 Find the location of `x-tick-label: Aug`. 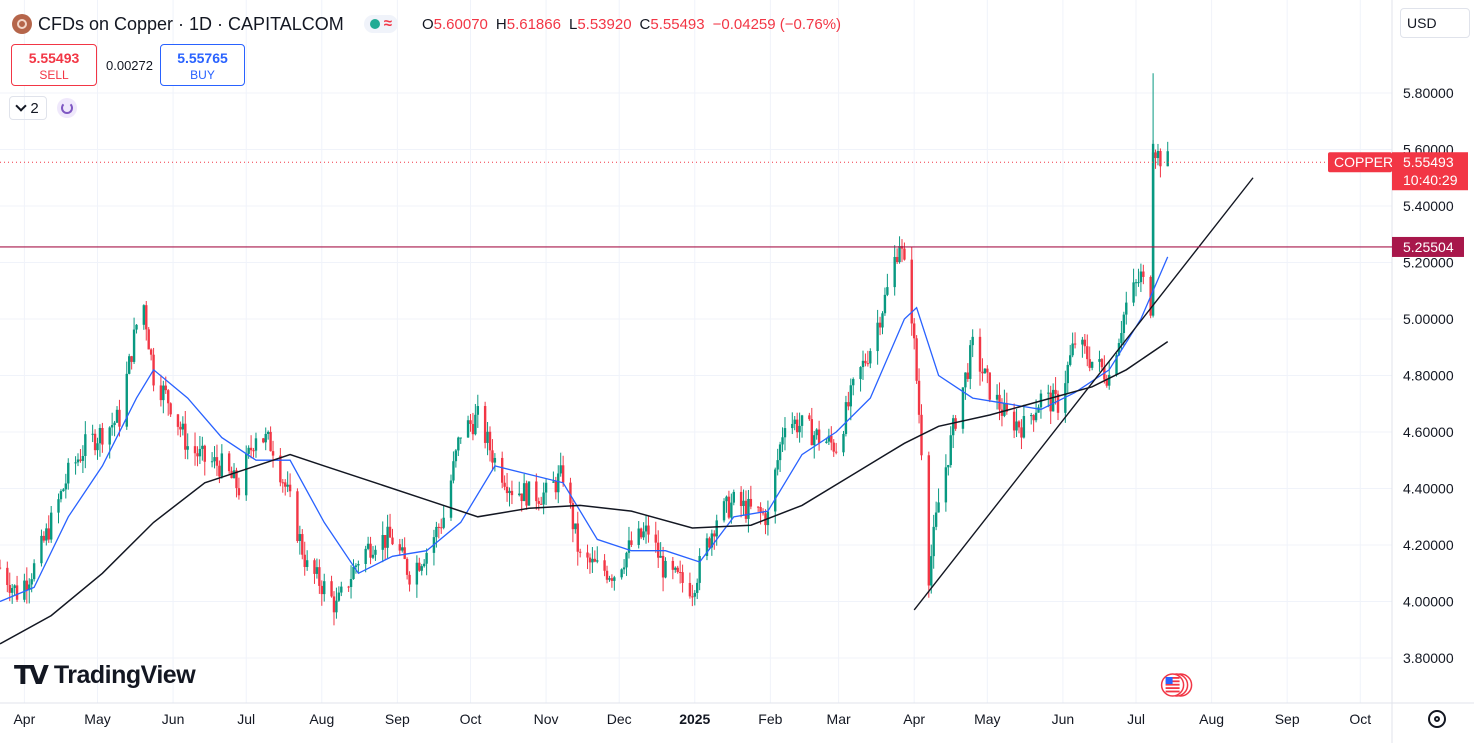

x-tick-label: Aug is located at coordinates (321, 719).